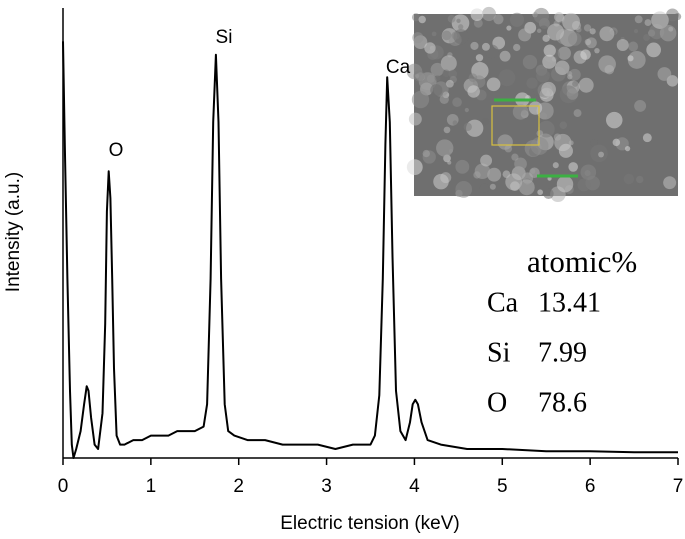 This screenshot has width=685, height=539. What do you see at coordinates (414, 486) in the screenshot?
I see `x-tick-label: 4` at bounding box center [414, 486].